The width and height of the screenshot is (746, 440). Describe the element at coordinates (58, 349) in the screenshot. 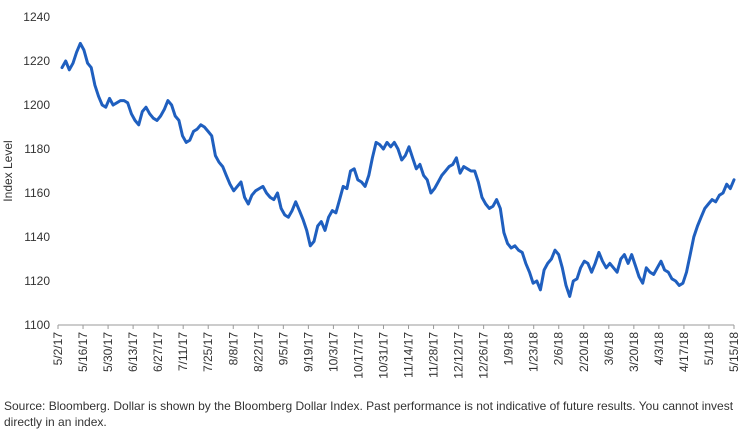

I see `x-tick-label: 5/2/17` at that location.